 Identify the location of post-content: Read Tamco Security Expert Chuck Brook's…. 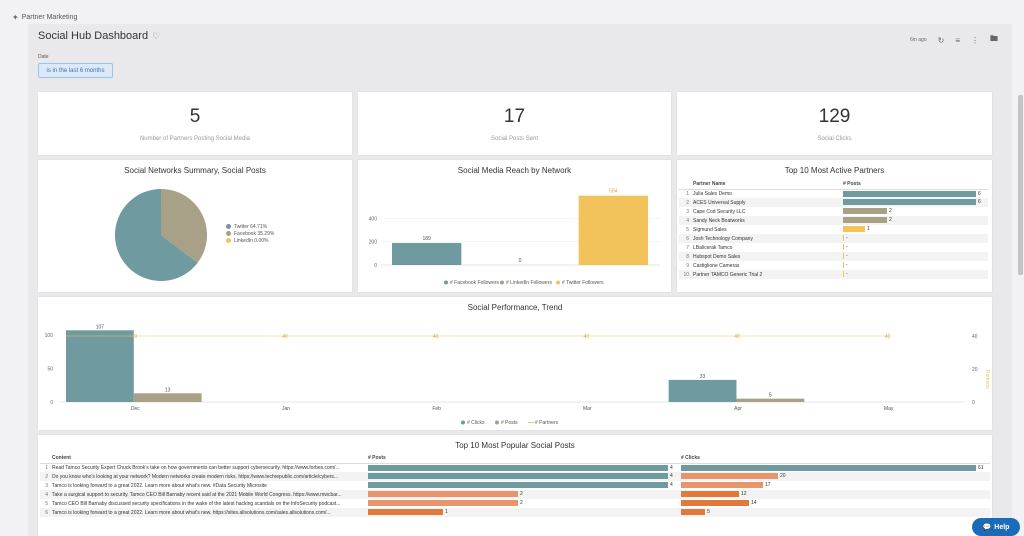
(196, 467).